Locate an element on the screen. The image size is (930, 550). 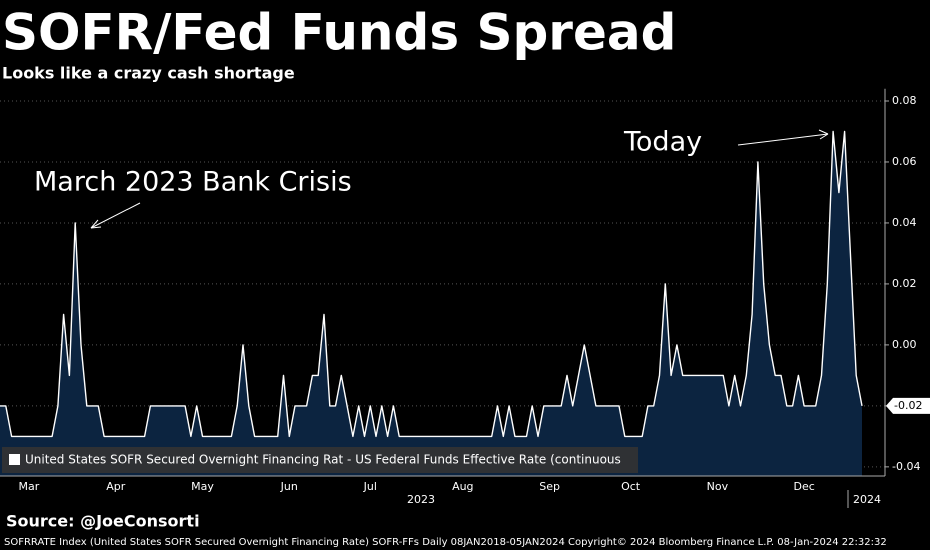
x-tick-label: Aug is located at coordinates (462, 486).